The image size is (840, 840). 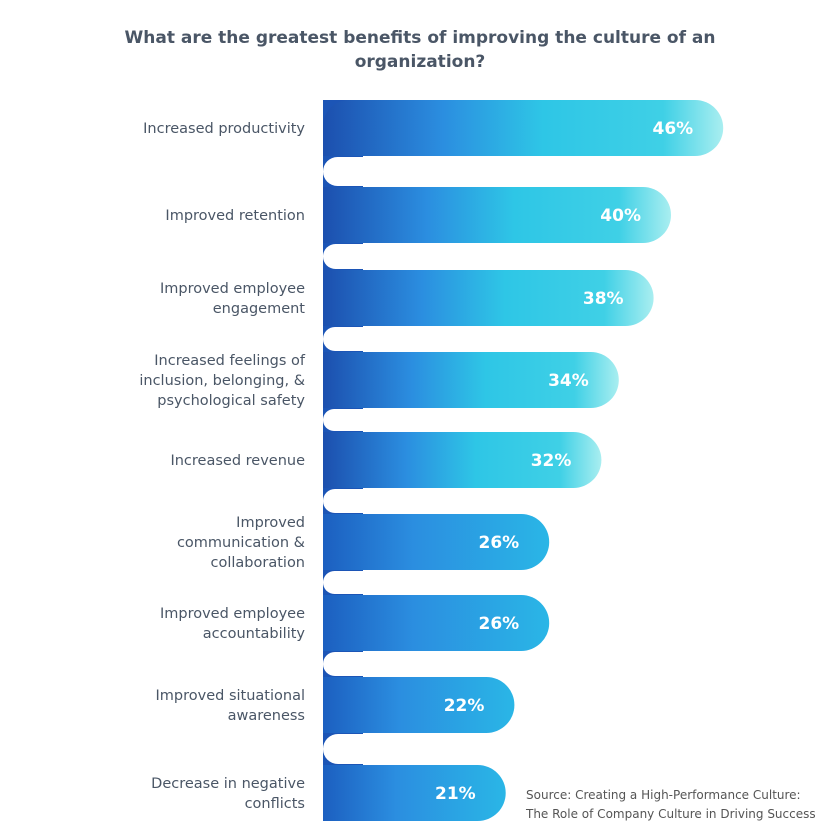 What do you see at coordinates (232, 299) in the screenshot?
I see `category-label: Improved employee engagement` at bounding box center [232, 299].